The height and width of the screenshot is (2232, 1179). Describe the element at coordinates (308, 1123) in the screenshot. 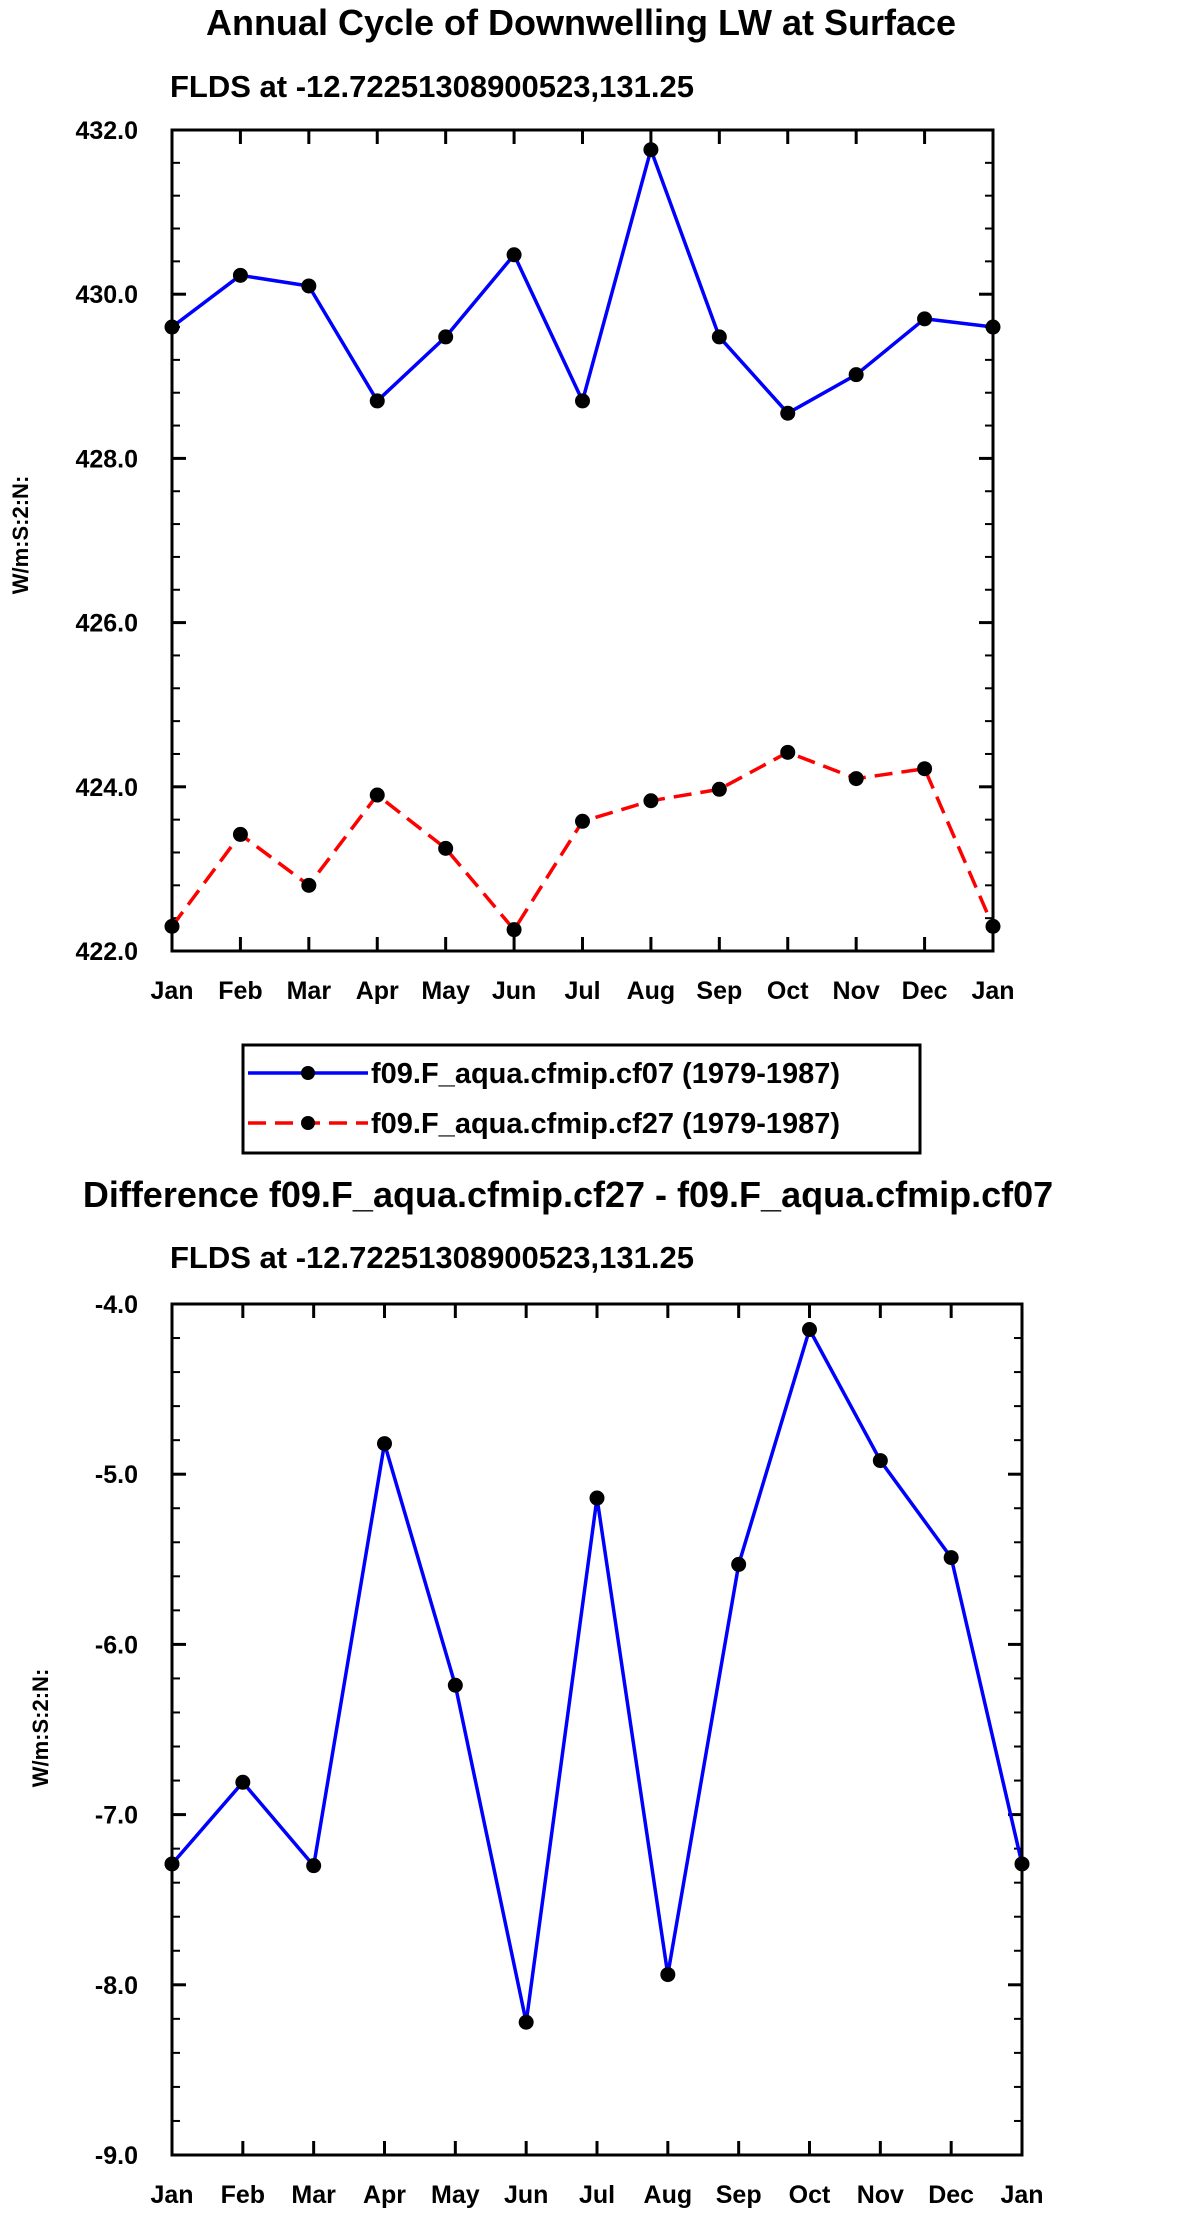

I see `legend-marker-cf27` at that location.